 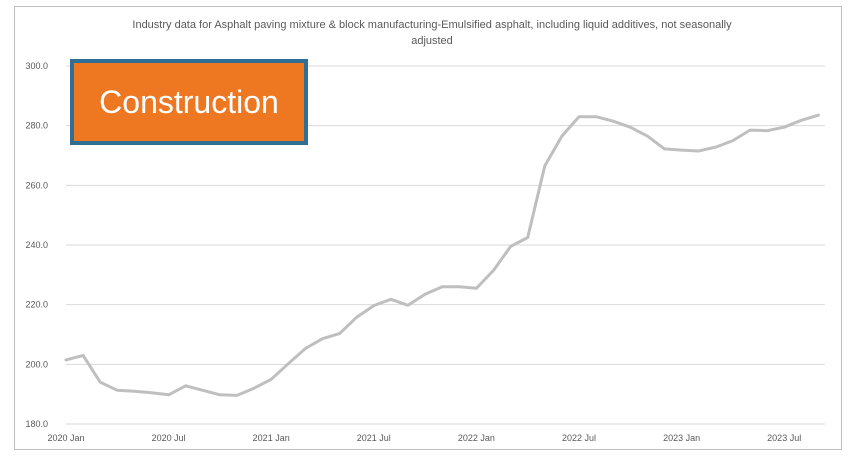 What do you see at coordinates (579, 438) in the screenshot?
I see `x-tick-label: 2022 Jul` at bounding box center [579, 438].